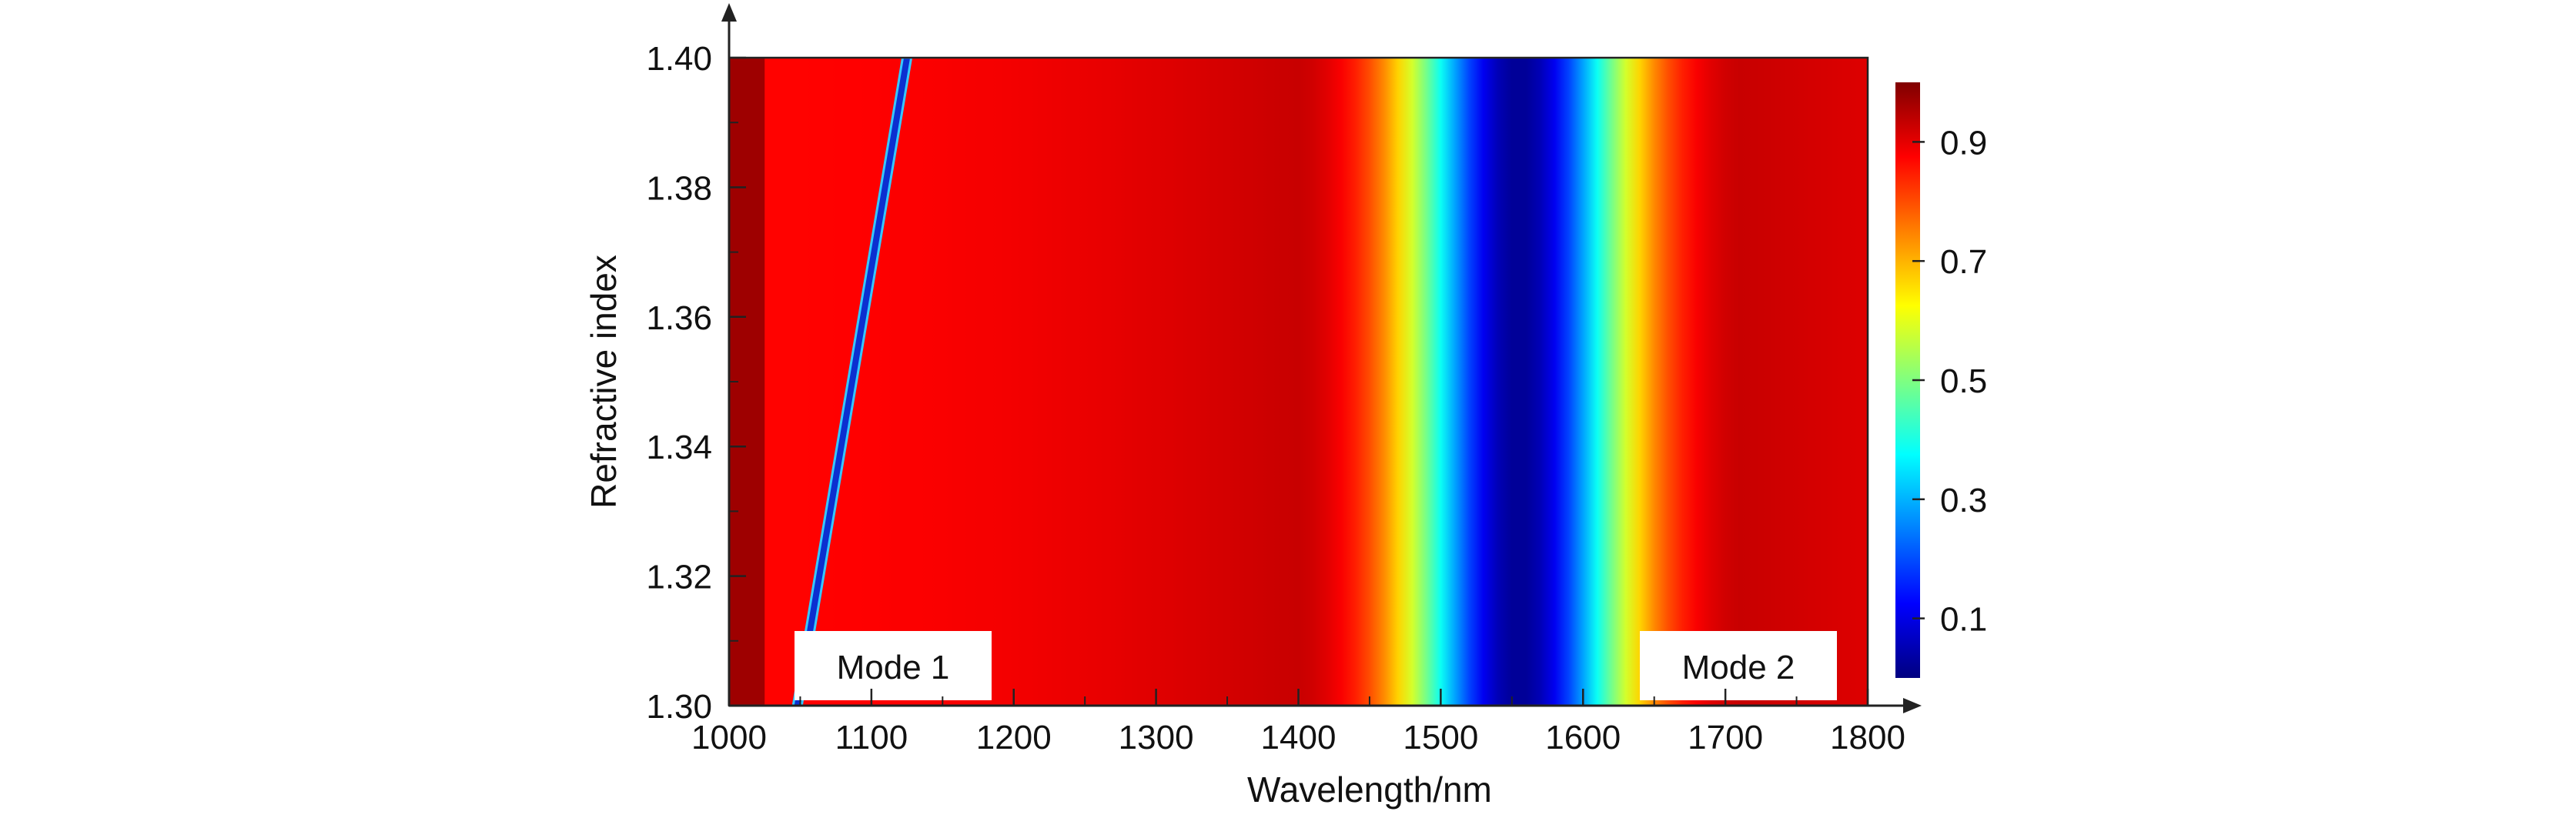  Describe the element at coordinates (1964, 262) in the screenshot. I see `colorbar-tick-label: 0.7` at that location.